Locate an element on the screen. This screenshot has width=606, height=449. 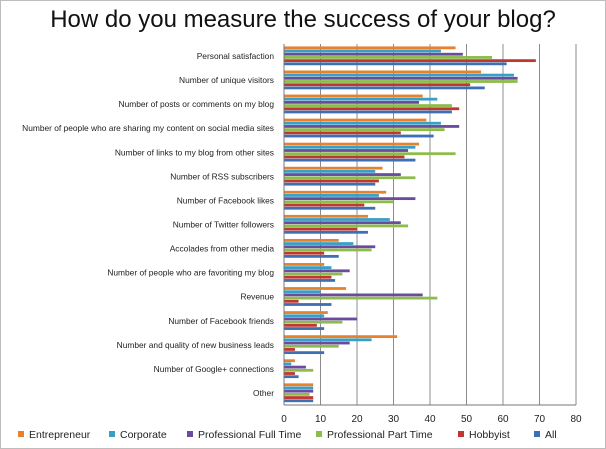
x-tick-label: 30 is located at coordinates (394, 419).